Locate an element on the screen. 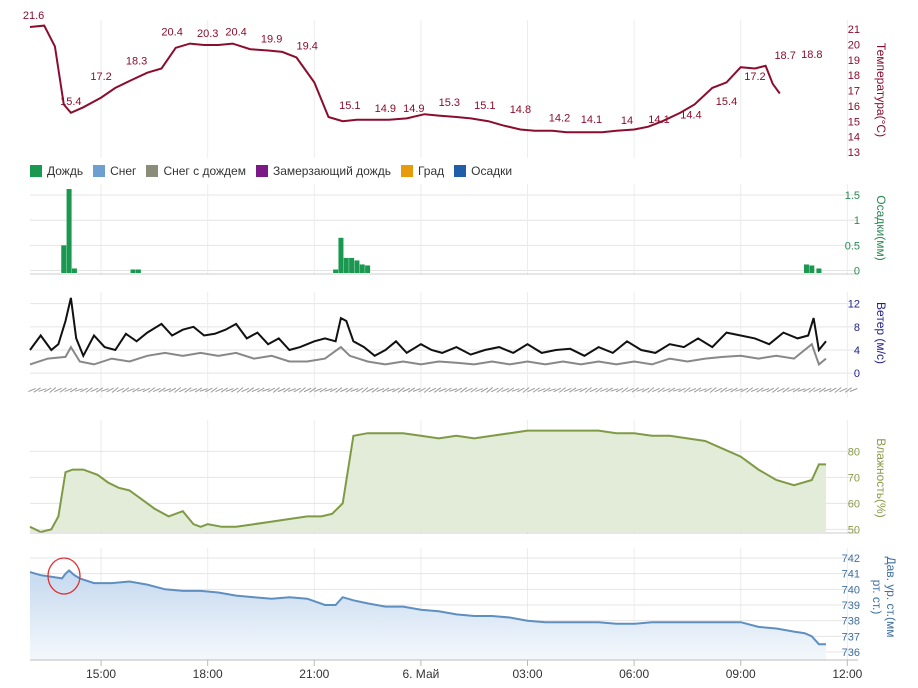 The image size is (918, 688). legend-item: Град is located at coordinates (422, 171).